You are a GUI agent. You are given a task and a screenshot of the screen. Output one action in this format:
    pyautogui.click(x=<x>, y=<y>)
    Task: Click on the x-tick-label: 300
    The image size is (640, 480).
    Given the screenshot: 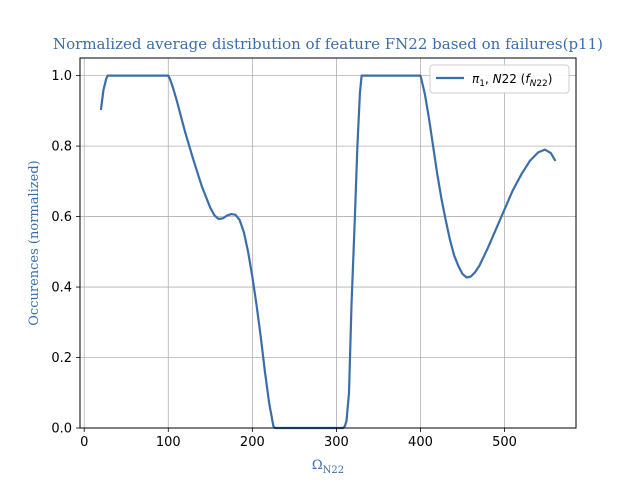 What is the action you would take?
    pyautogui.click(x=336, y=442)
    